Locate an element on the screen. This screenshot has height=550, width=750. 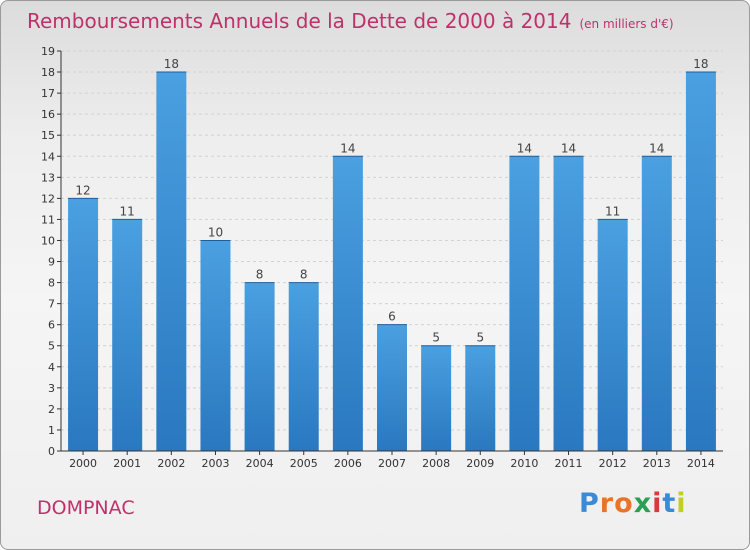
logo-letter: t is located at coordinates (669, 503).